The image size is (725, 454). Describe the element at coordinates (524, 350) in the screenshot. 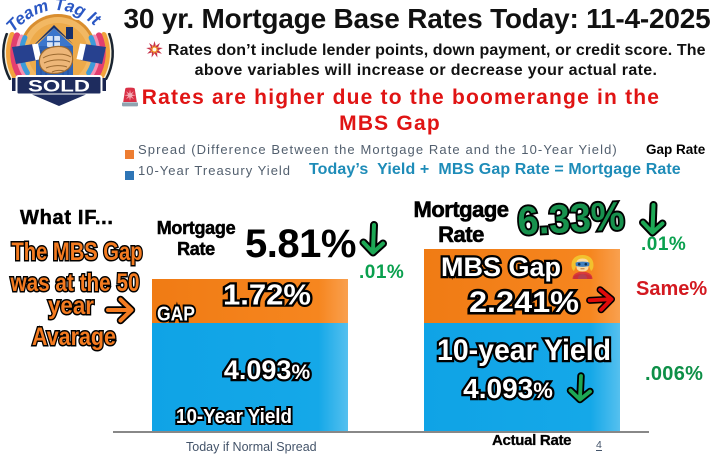

I see `svg-text: 10-year Yield` at that location.